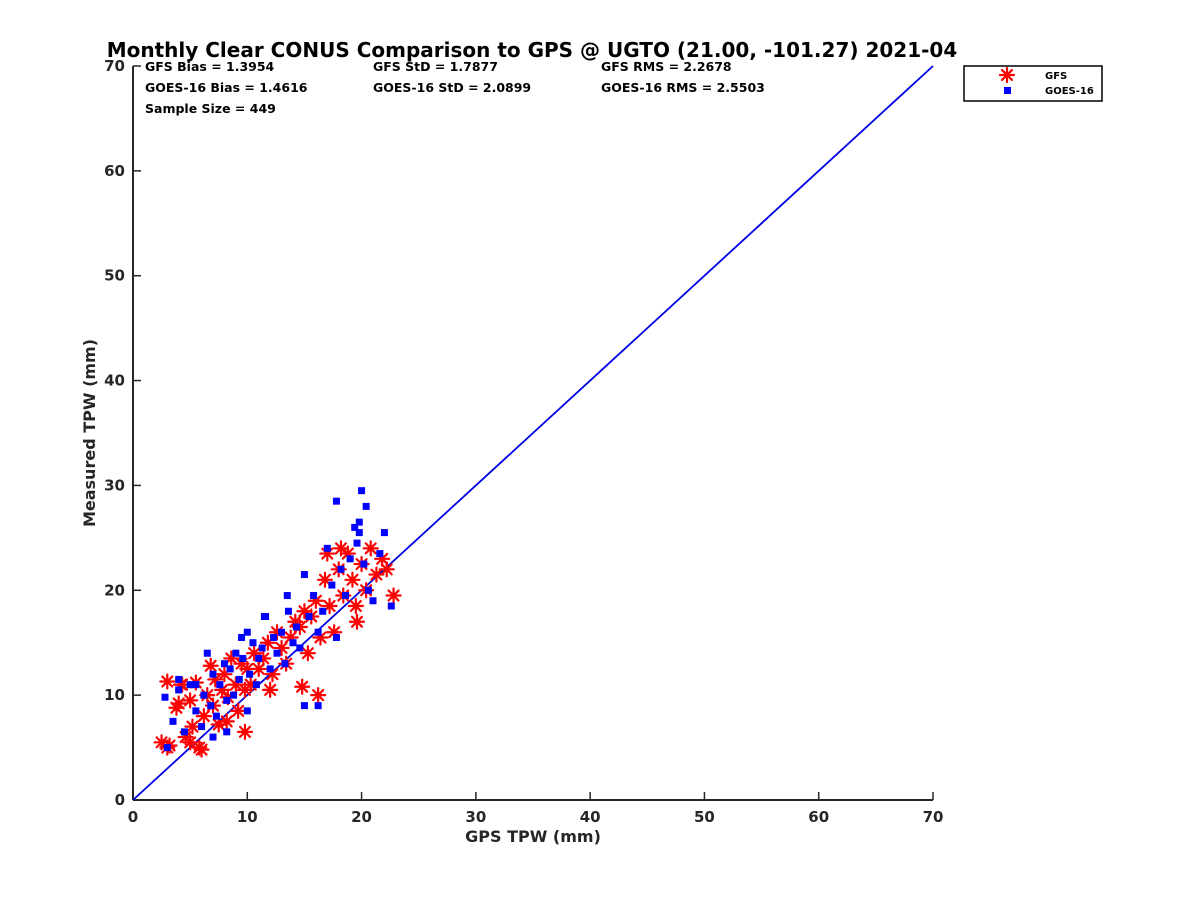 The image size is (1200, 900). Describe the element at coordinates (590, 817) in the screenshot. I see `x-tick-label: 40` at that location.